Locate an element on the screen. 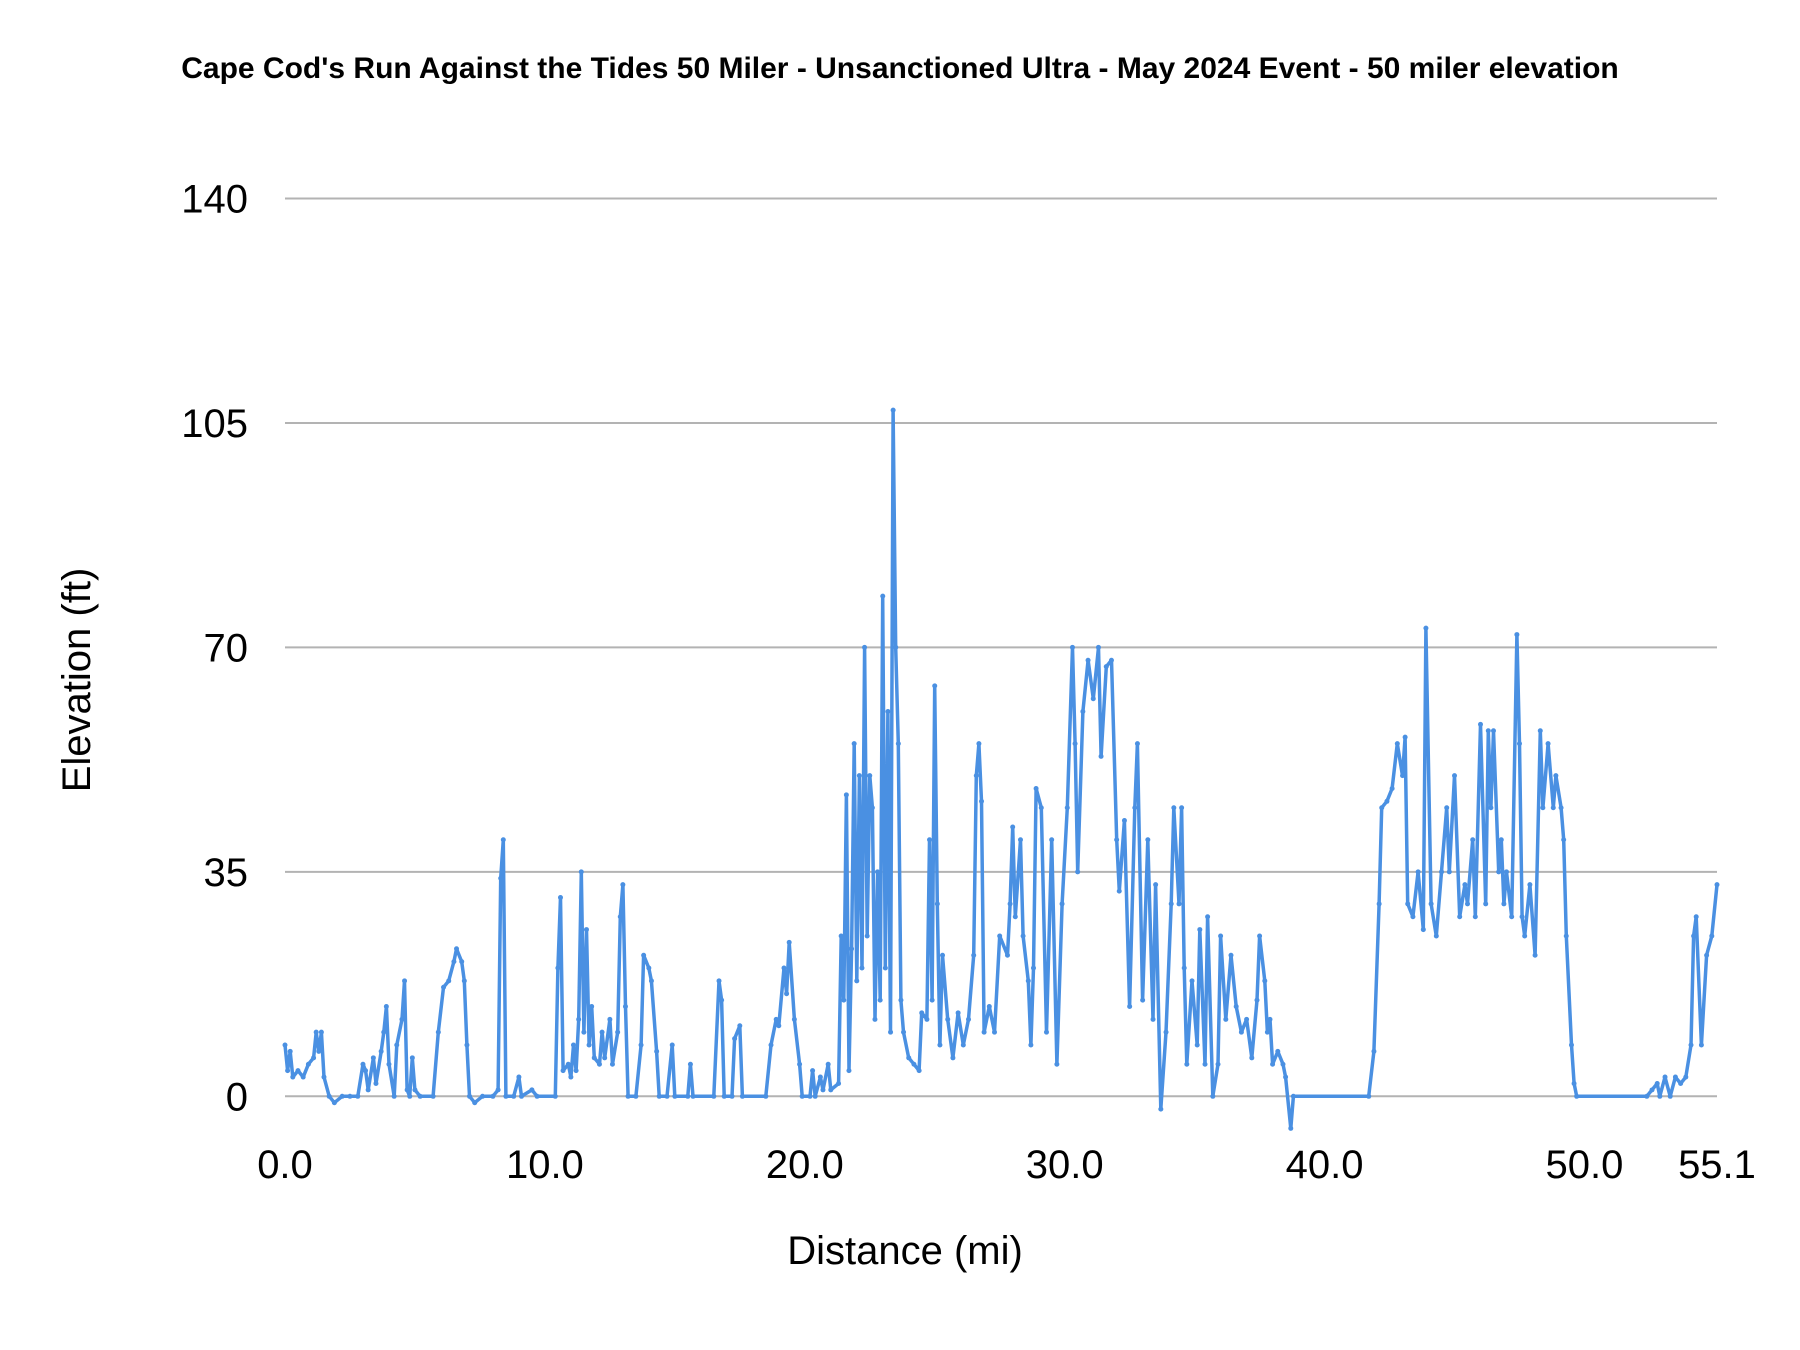 The height and width of the screenshot is (1350, 1800). x-tick-label: 30.0 is located at coordinates (1065, 1165).